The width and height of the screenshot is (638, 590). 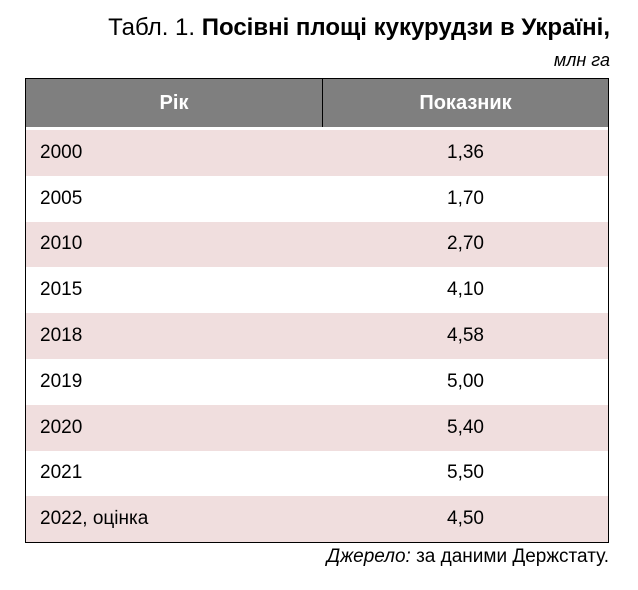 I want to click on header-cell: Рік, so click(x=174, y=103).